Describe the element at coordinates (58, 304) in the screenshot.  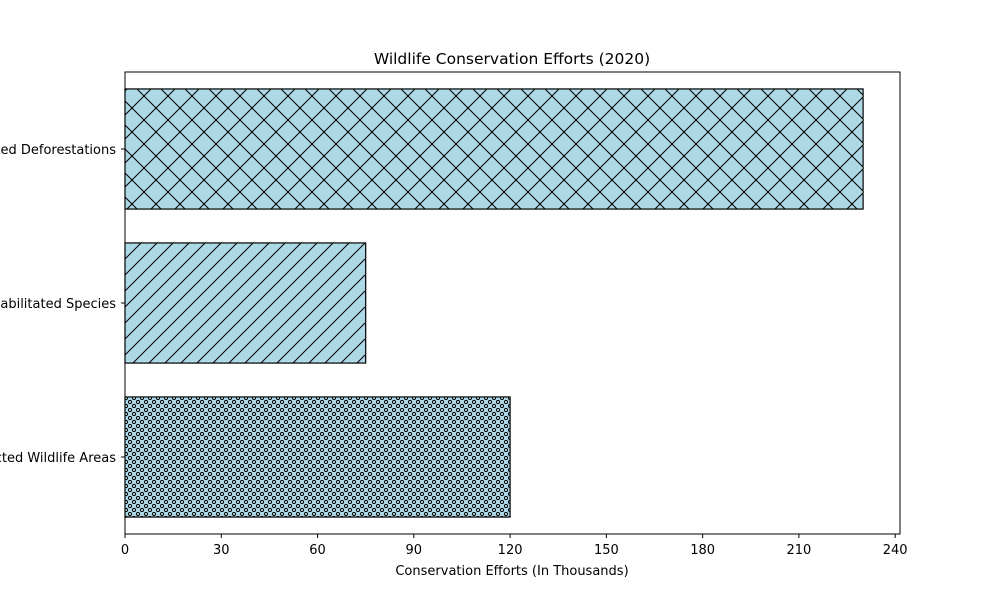
I see `y-tick-label-rehabilitated-species: Rehabilitated Species` at that location.